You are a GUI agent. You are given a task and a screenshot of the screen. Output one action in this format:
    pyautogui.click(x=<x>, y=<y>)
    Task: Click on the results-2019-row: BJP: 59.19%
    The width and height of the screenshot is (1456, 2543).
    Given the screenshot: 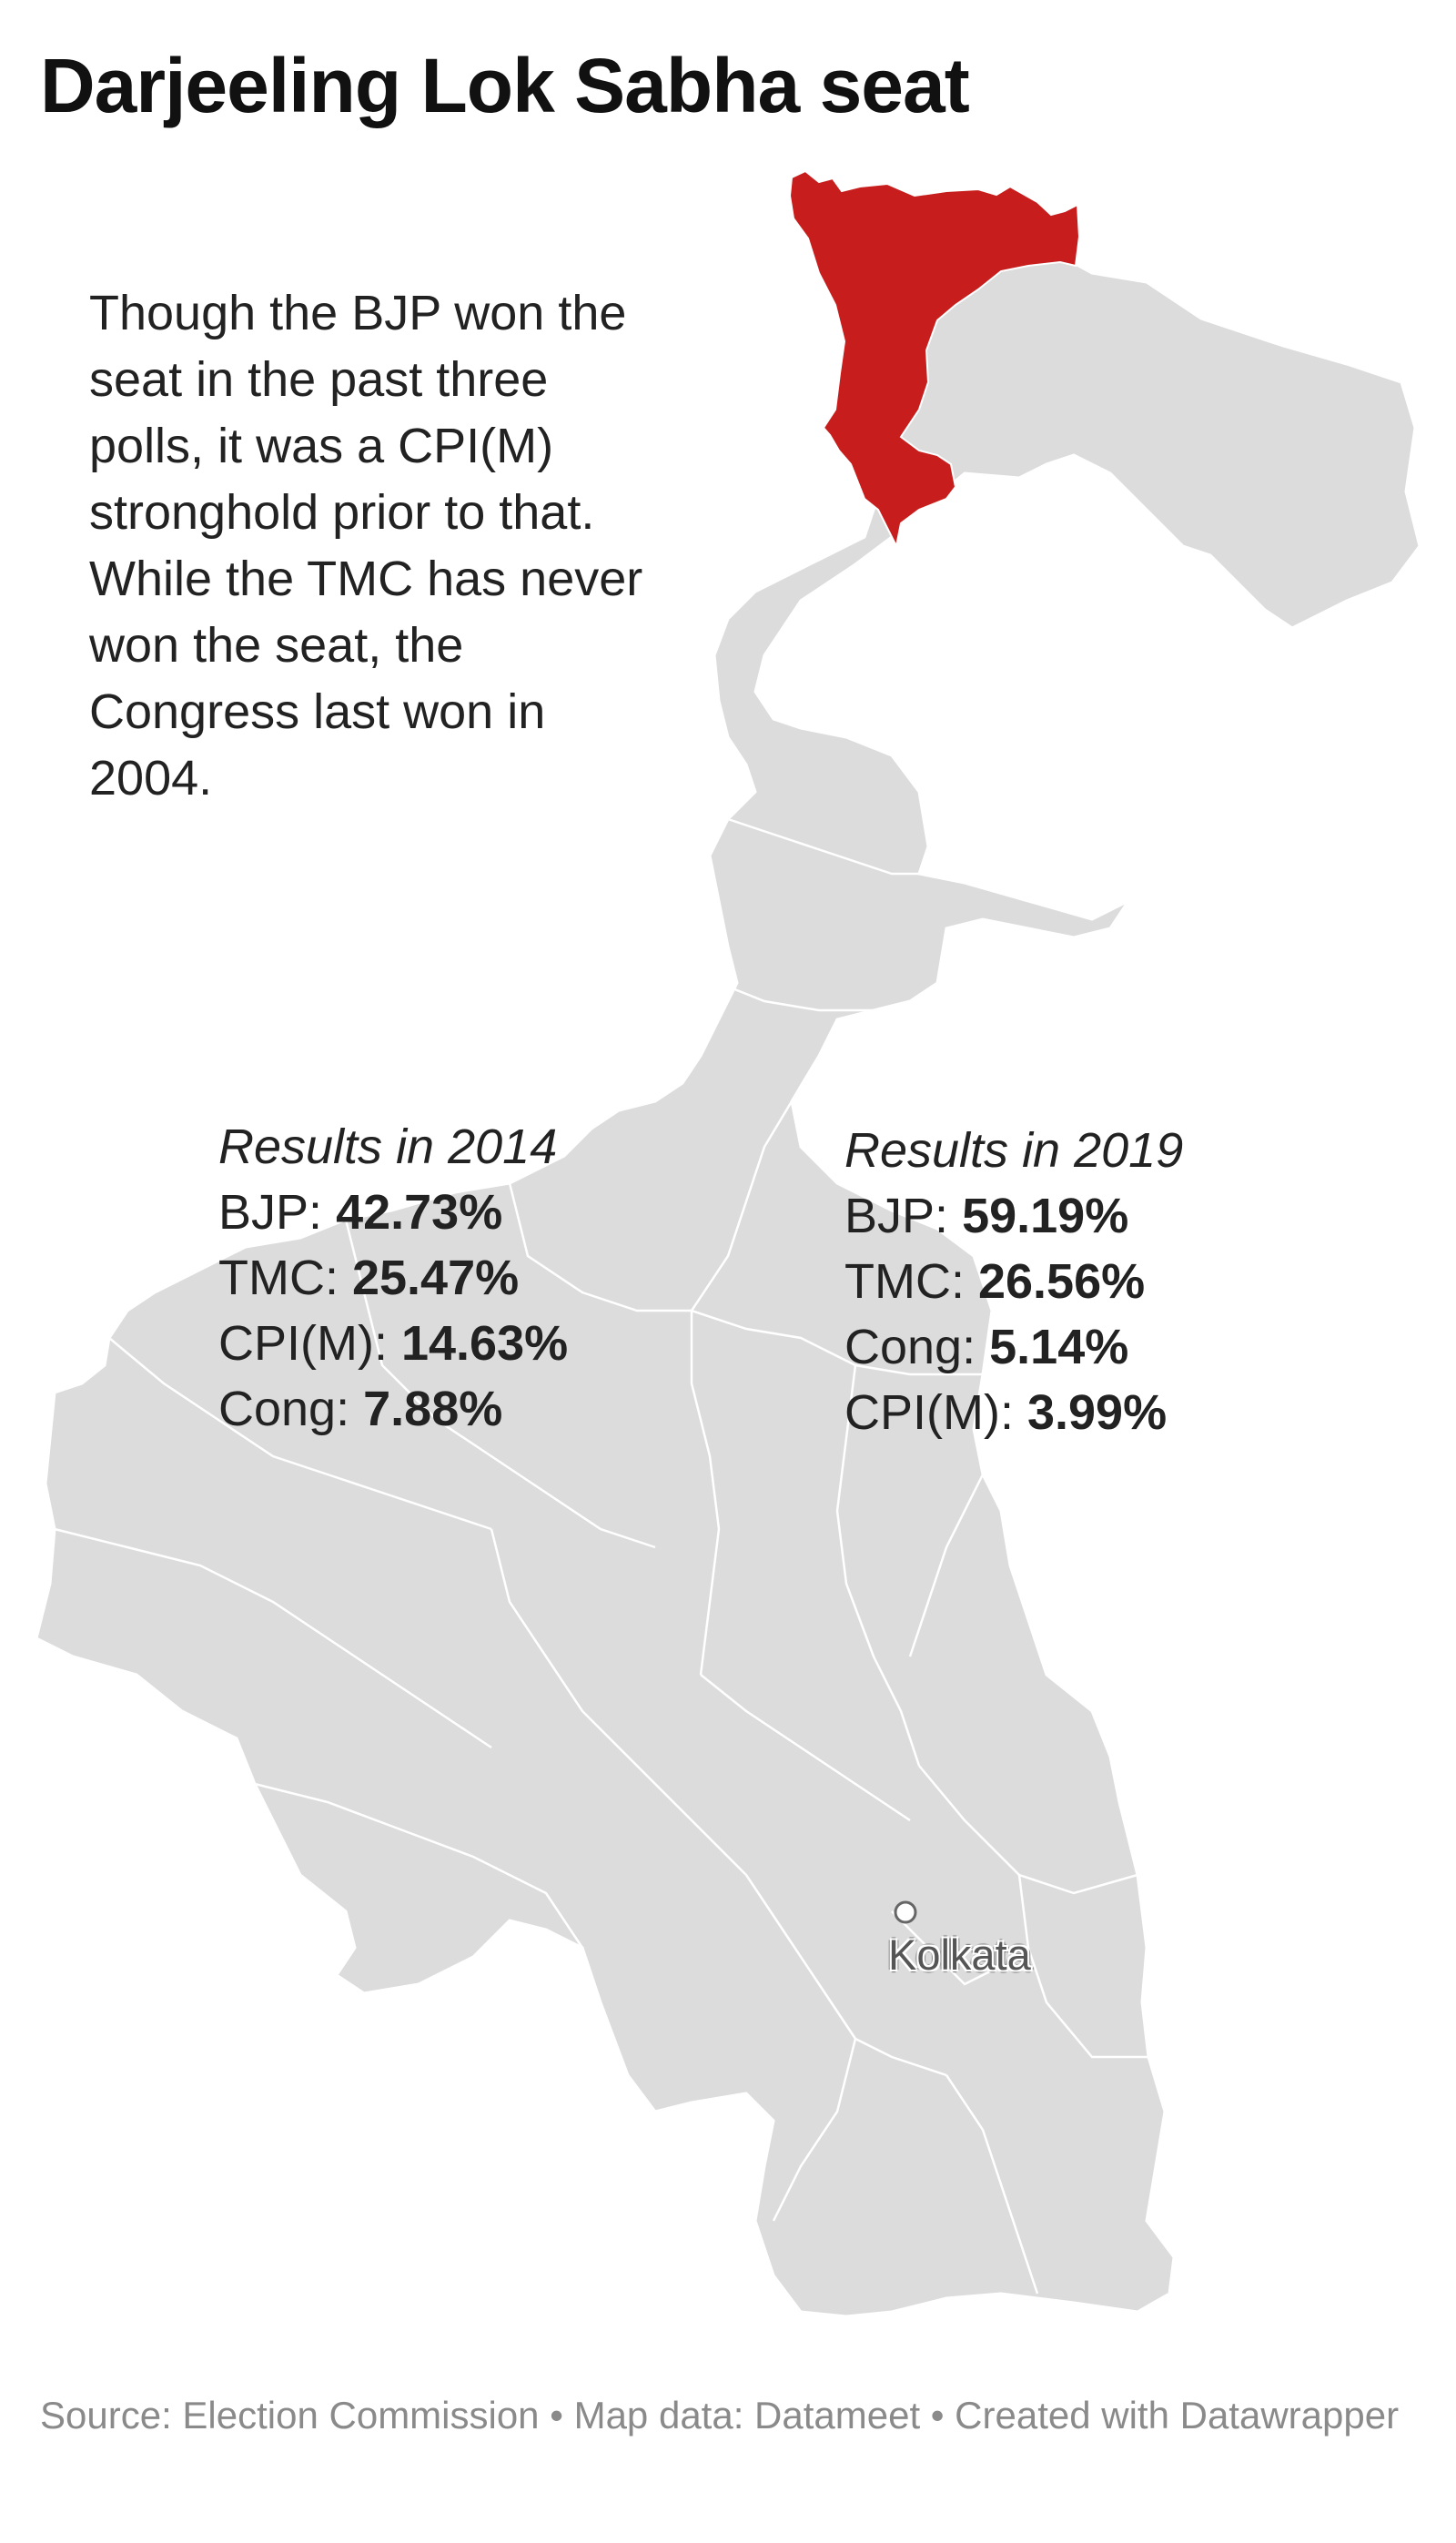 What is the action you would take?
    pyautogui.click(x=1014, y=1216)
    